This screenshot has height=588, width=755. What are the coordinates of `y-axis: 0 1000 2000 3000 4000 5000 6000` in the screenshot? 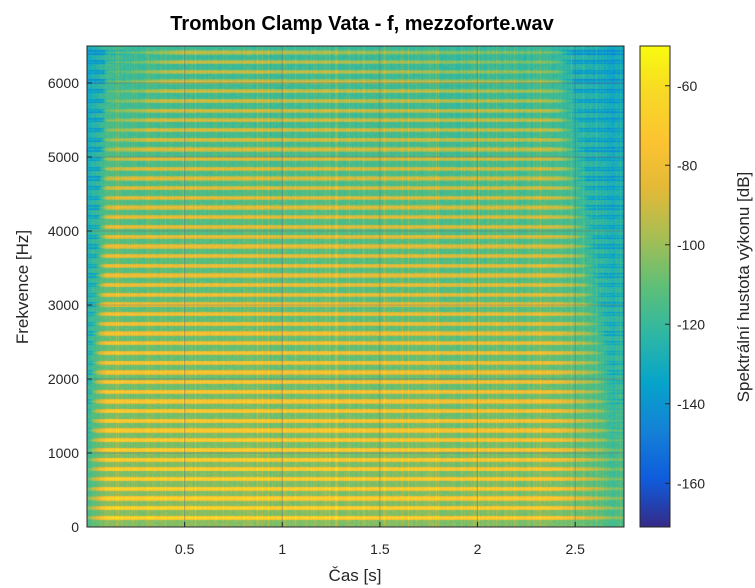 It's located at (70, 305).